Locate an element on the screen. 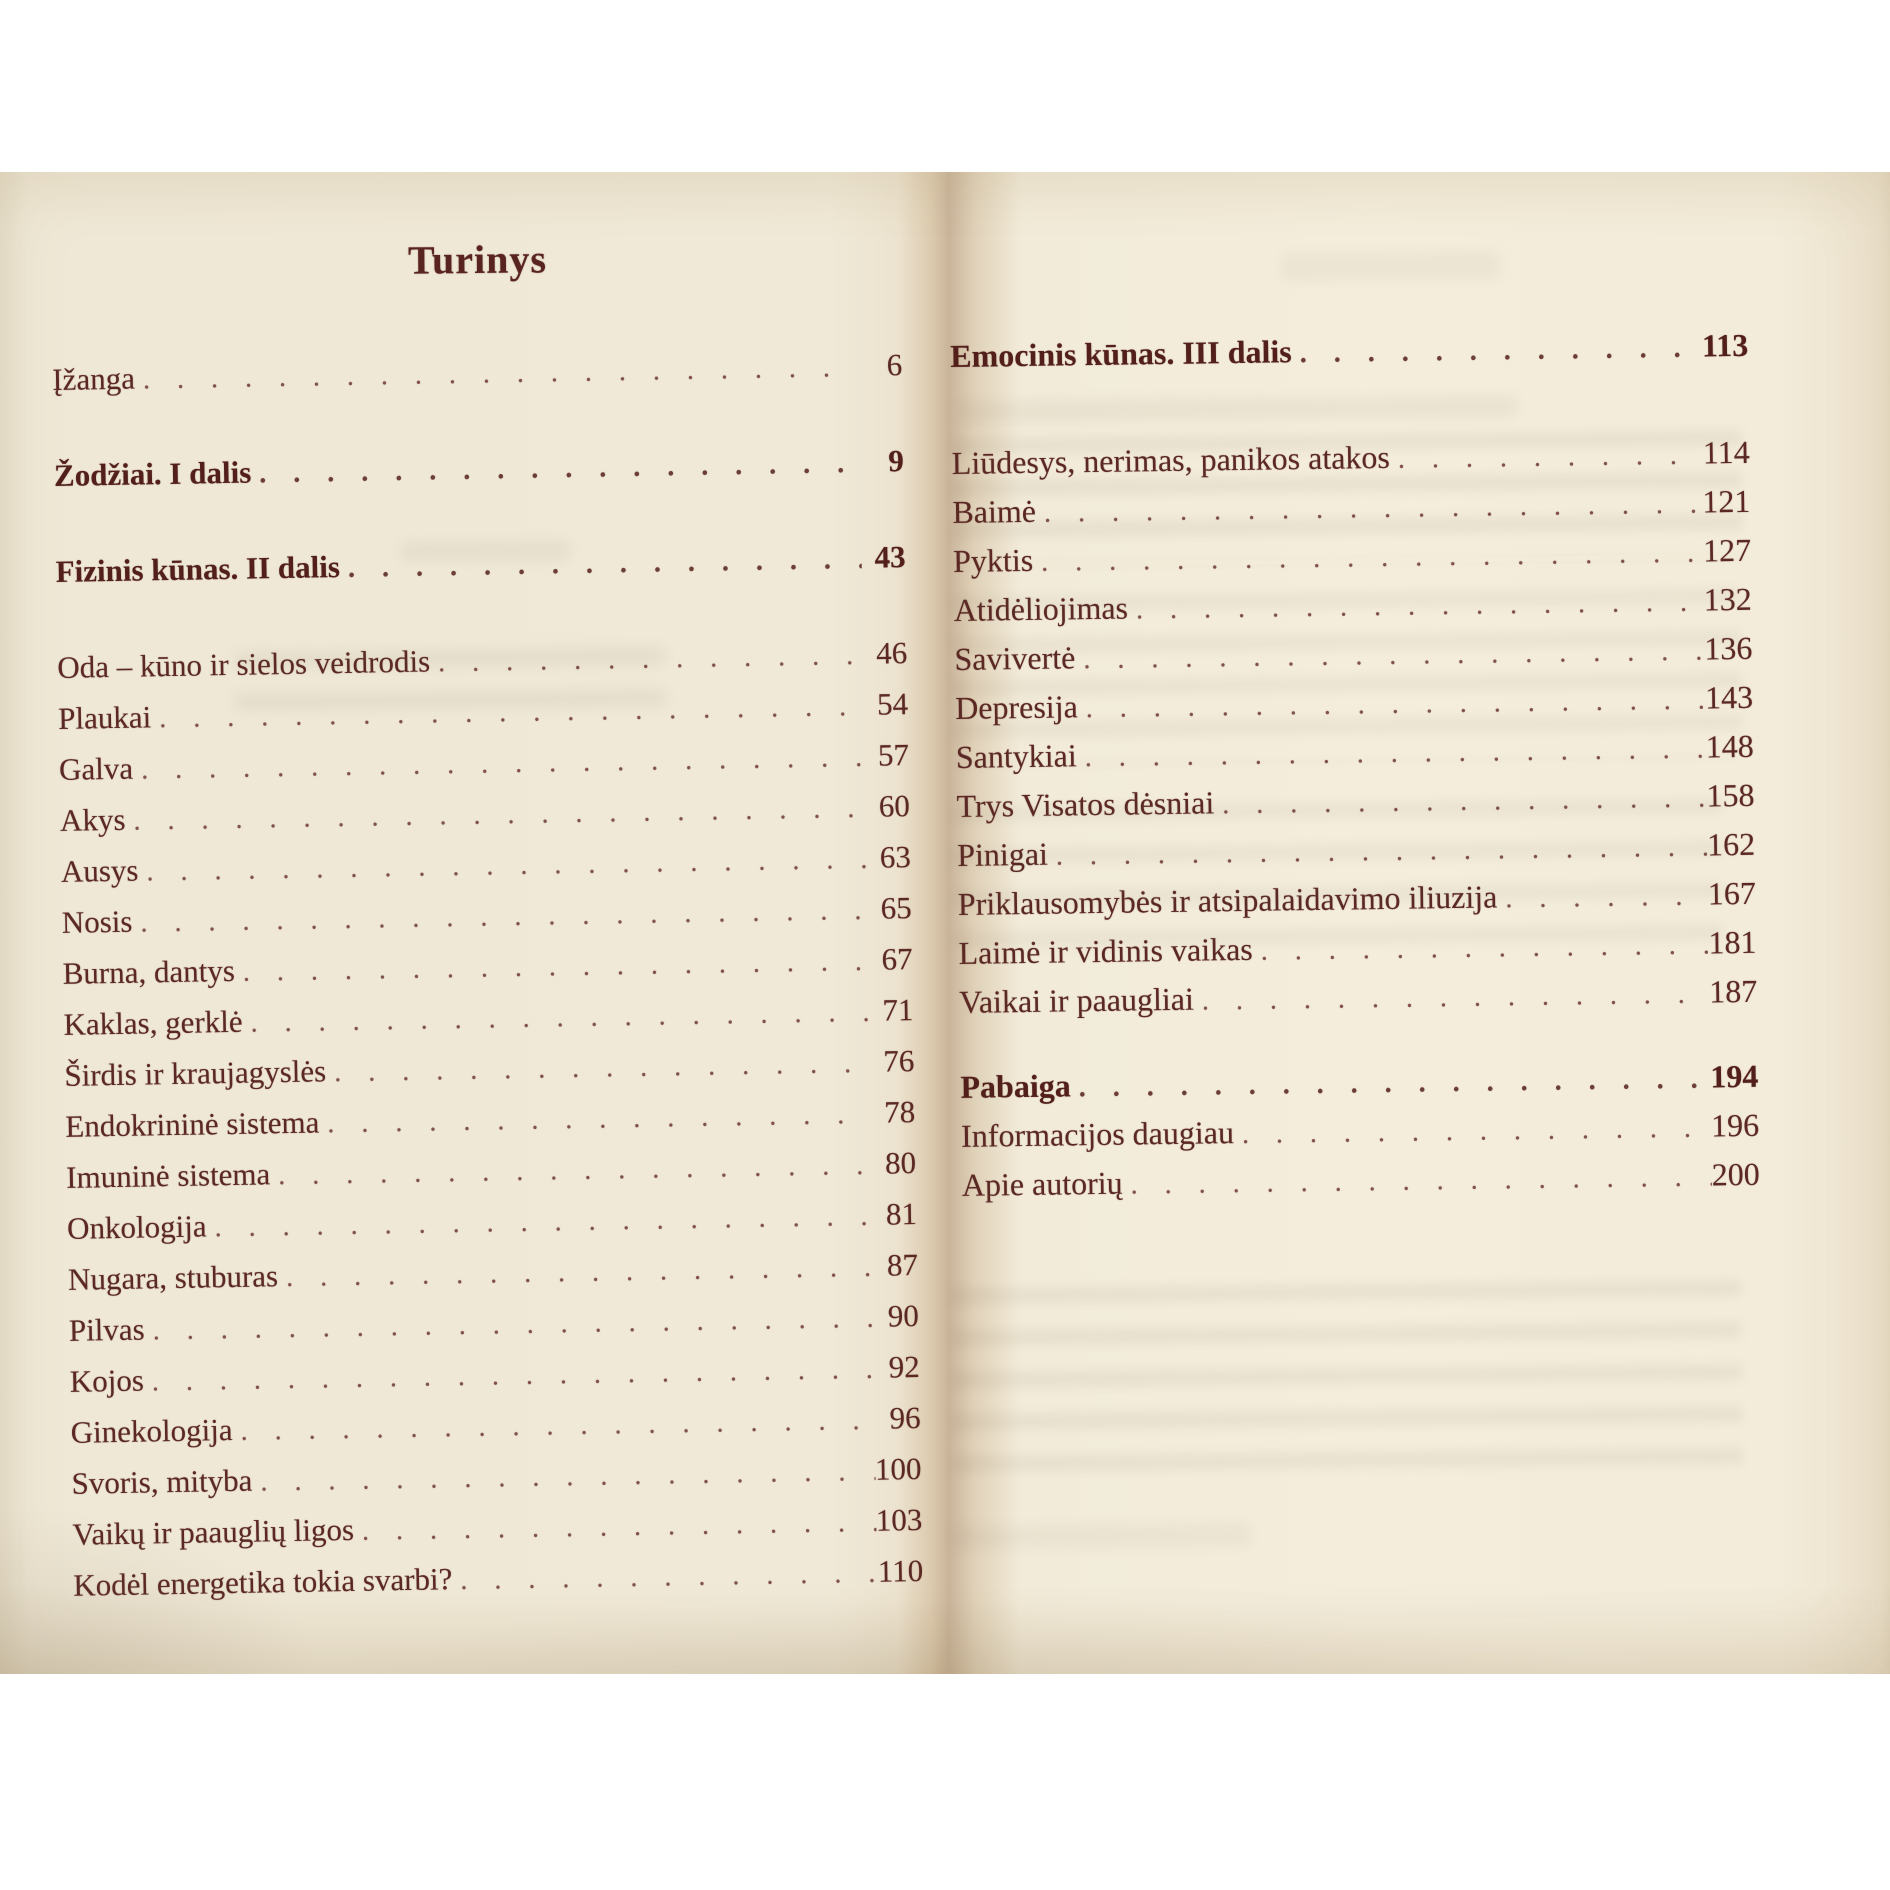 The height and width of the screenshot is (1890, 1890). toc-entry-label: Trys Visatos dėsniai is located at coordinates (1085, 804).